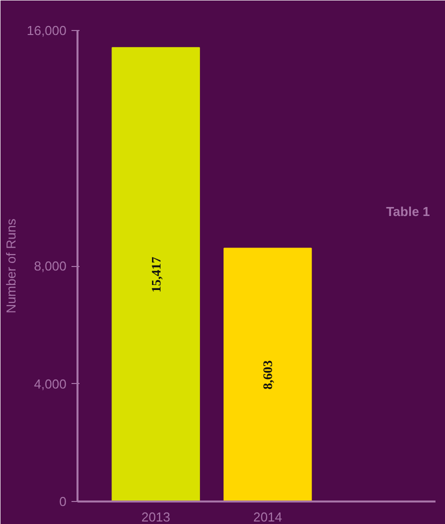 This screenshot has height=524, width=445. Describe the element at coordinates (156, 274) in the screenshot. I see `data-label: 15,417` at that location.